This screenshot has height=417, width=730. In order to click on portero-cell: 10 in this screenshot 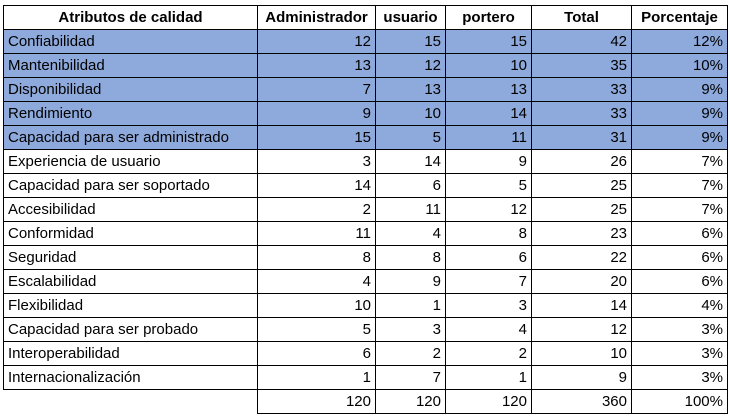, I will do `click(488, 65)`.